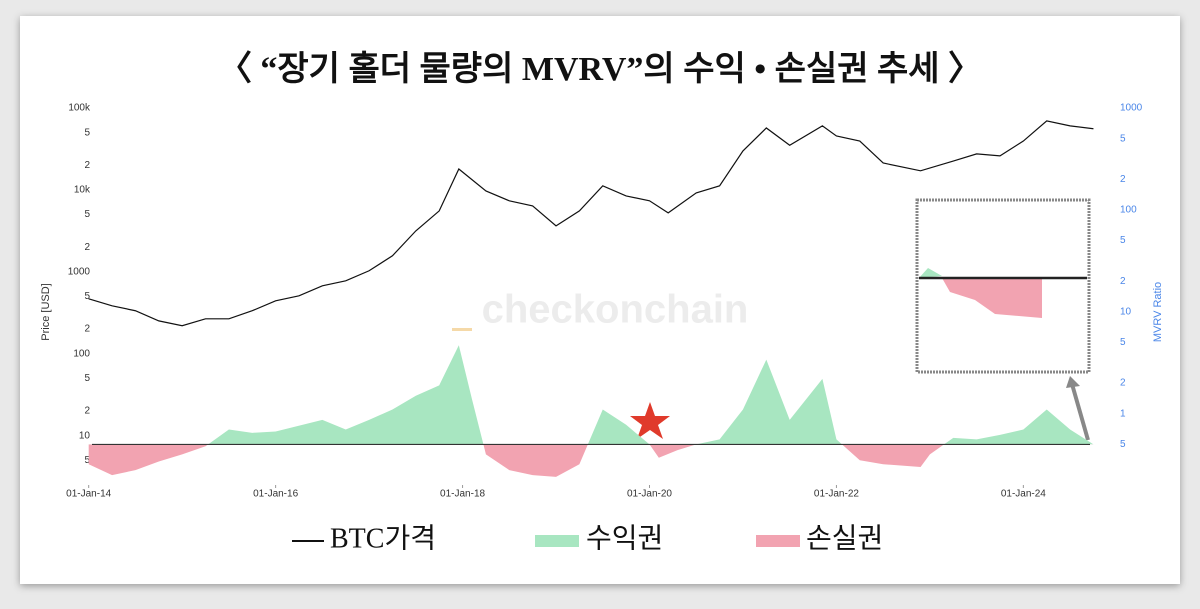  Describe the element at coordinates (992, 298) in the screenshot. I see `inset-loss` at that location.